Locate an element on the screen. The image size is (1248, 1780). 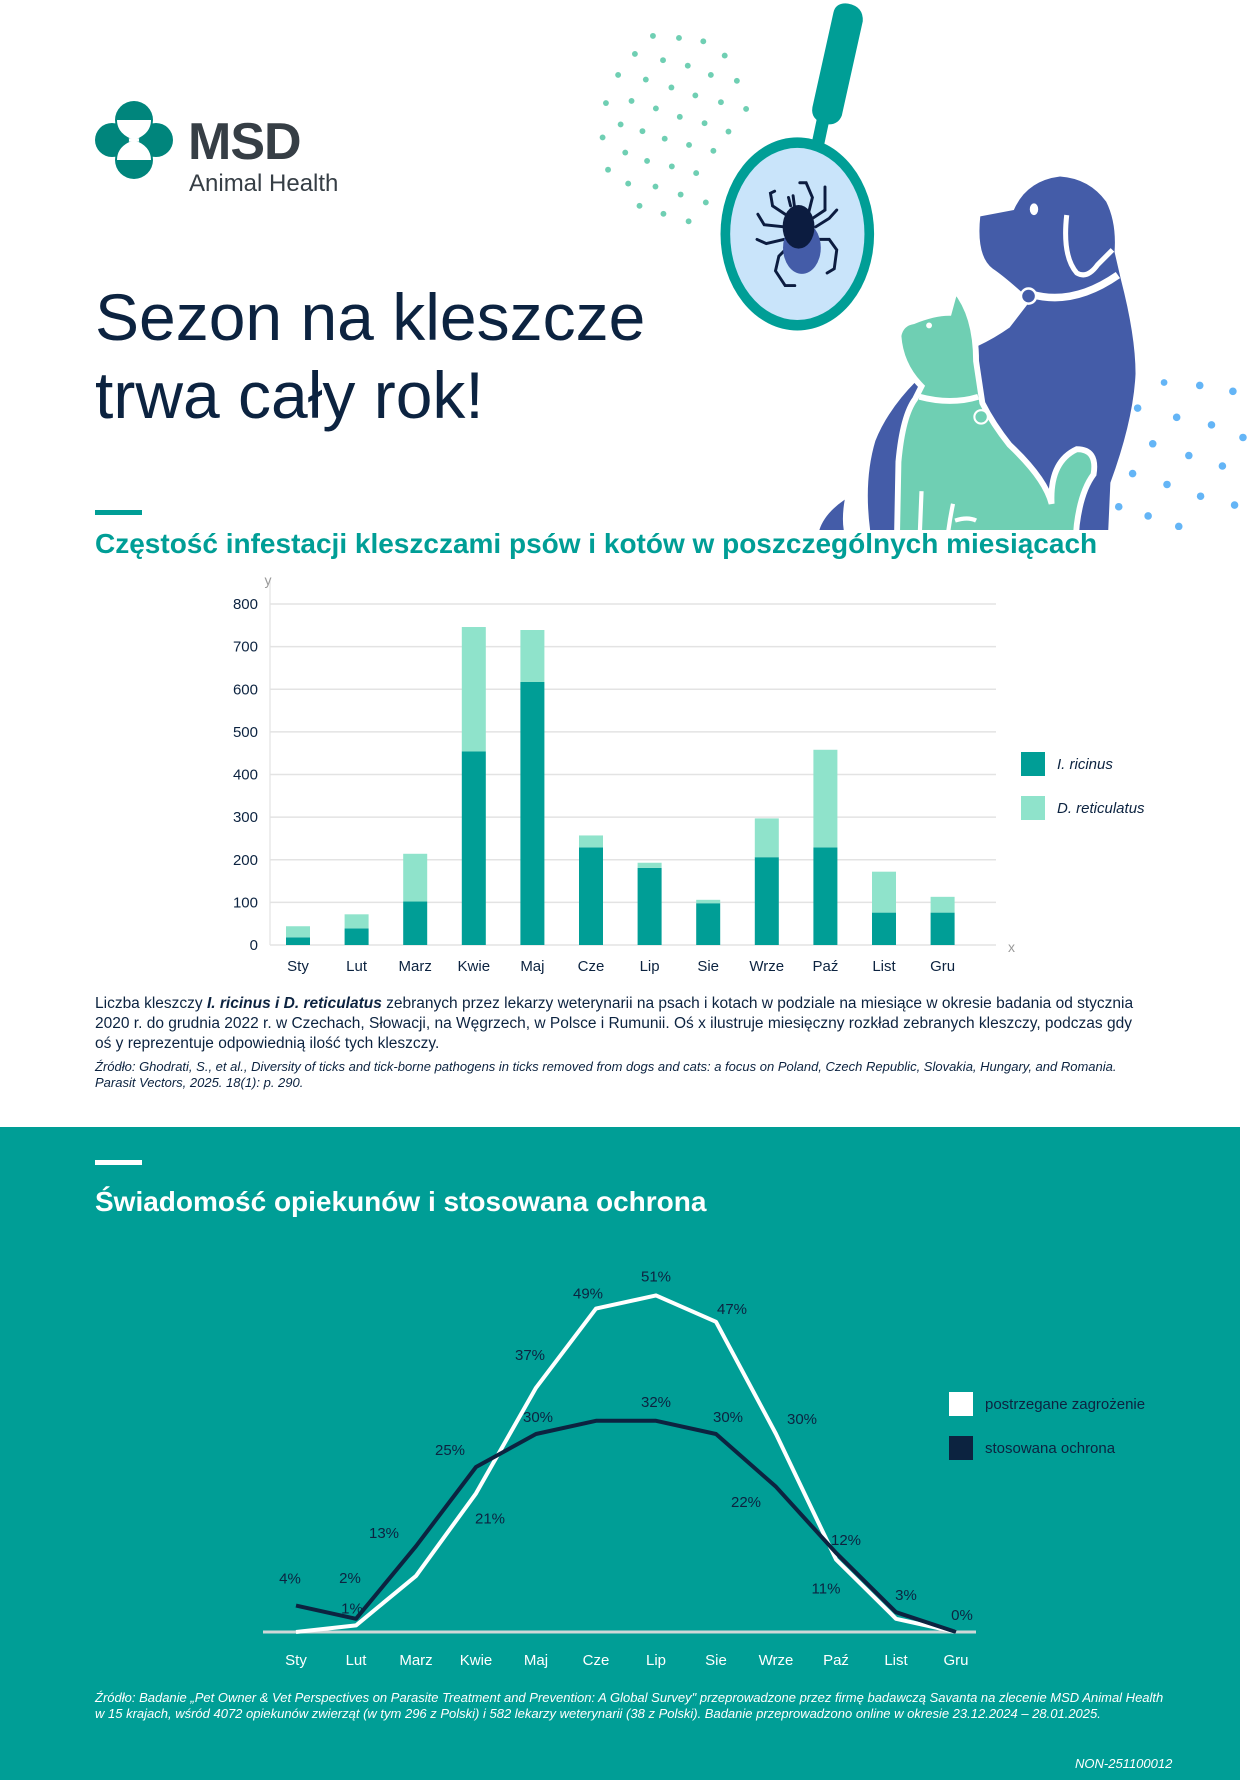
title-line-1: Sezon na kleszcze is located at coordinates (370, 317).